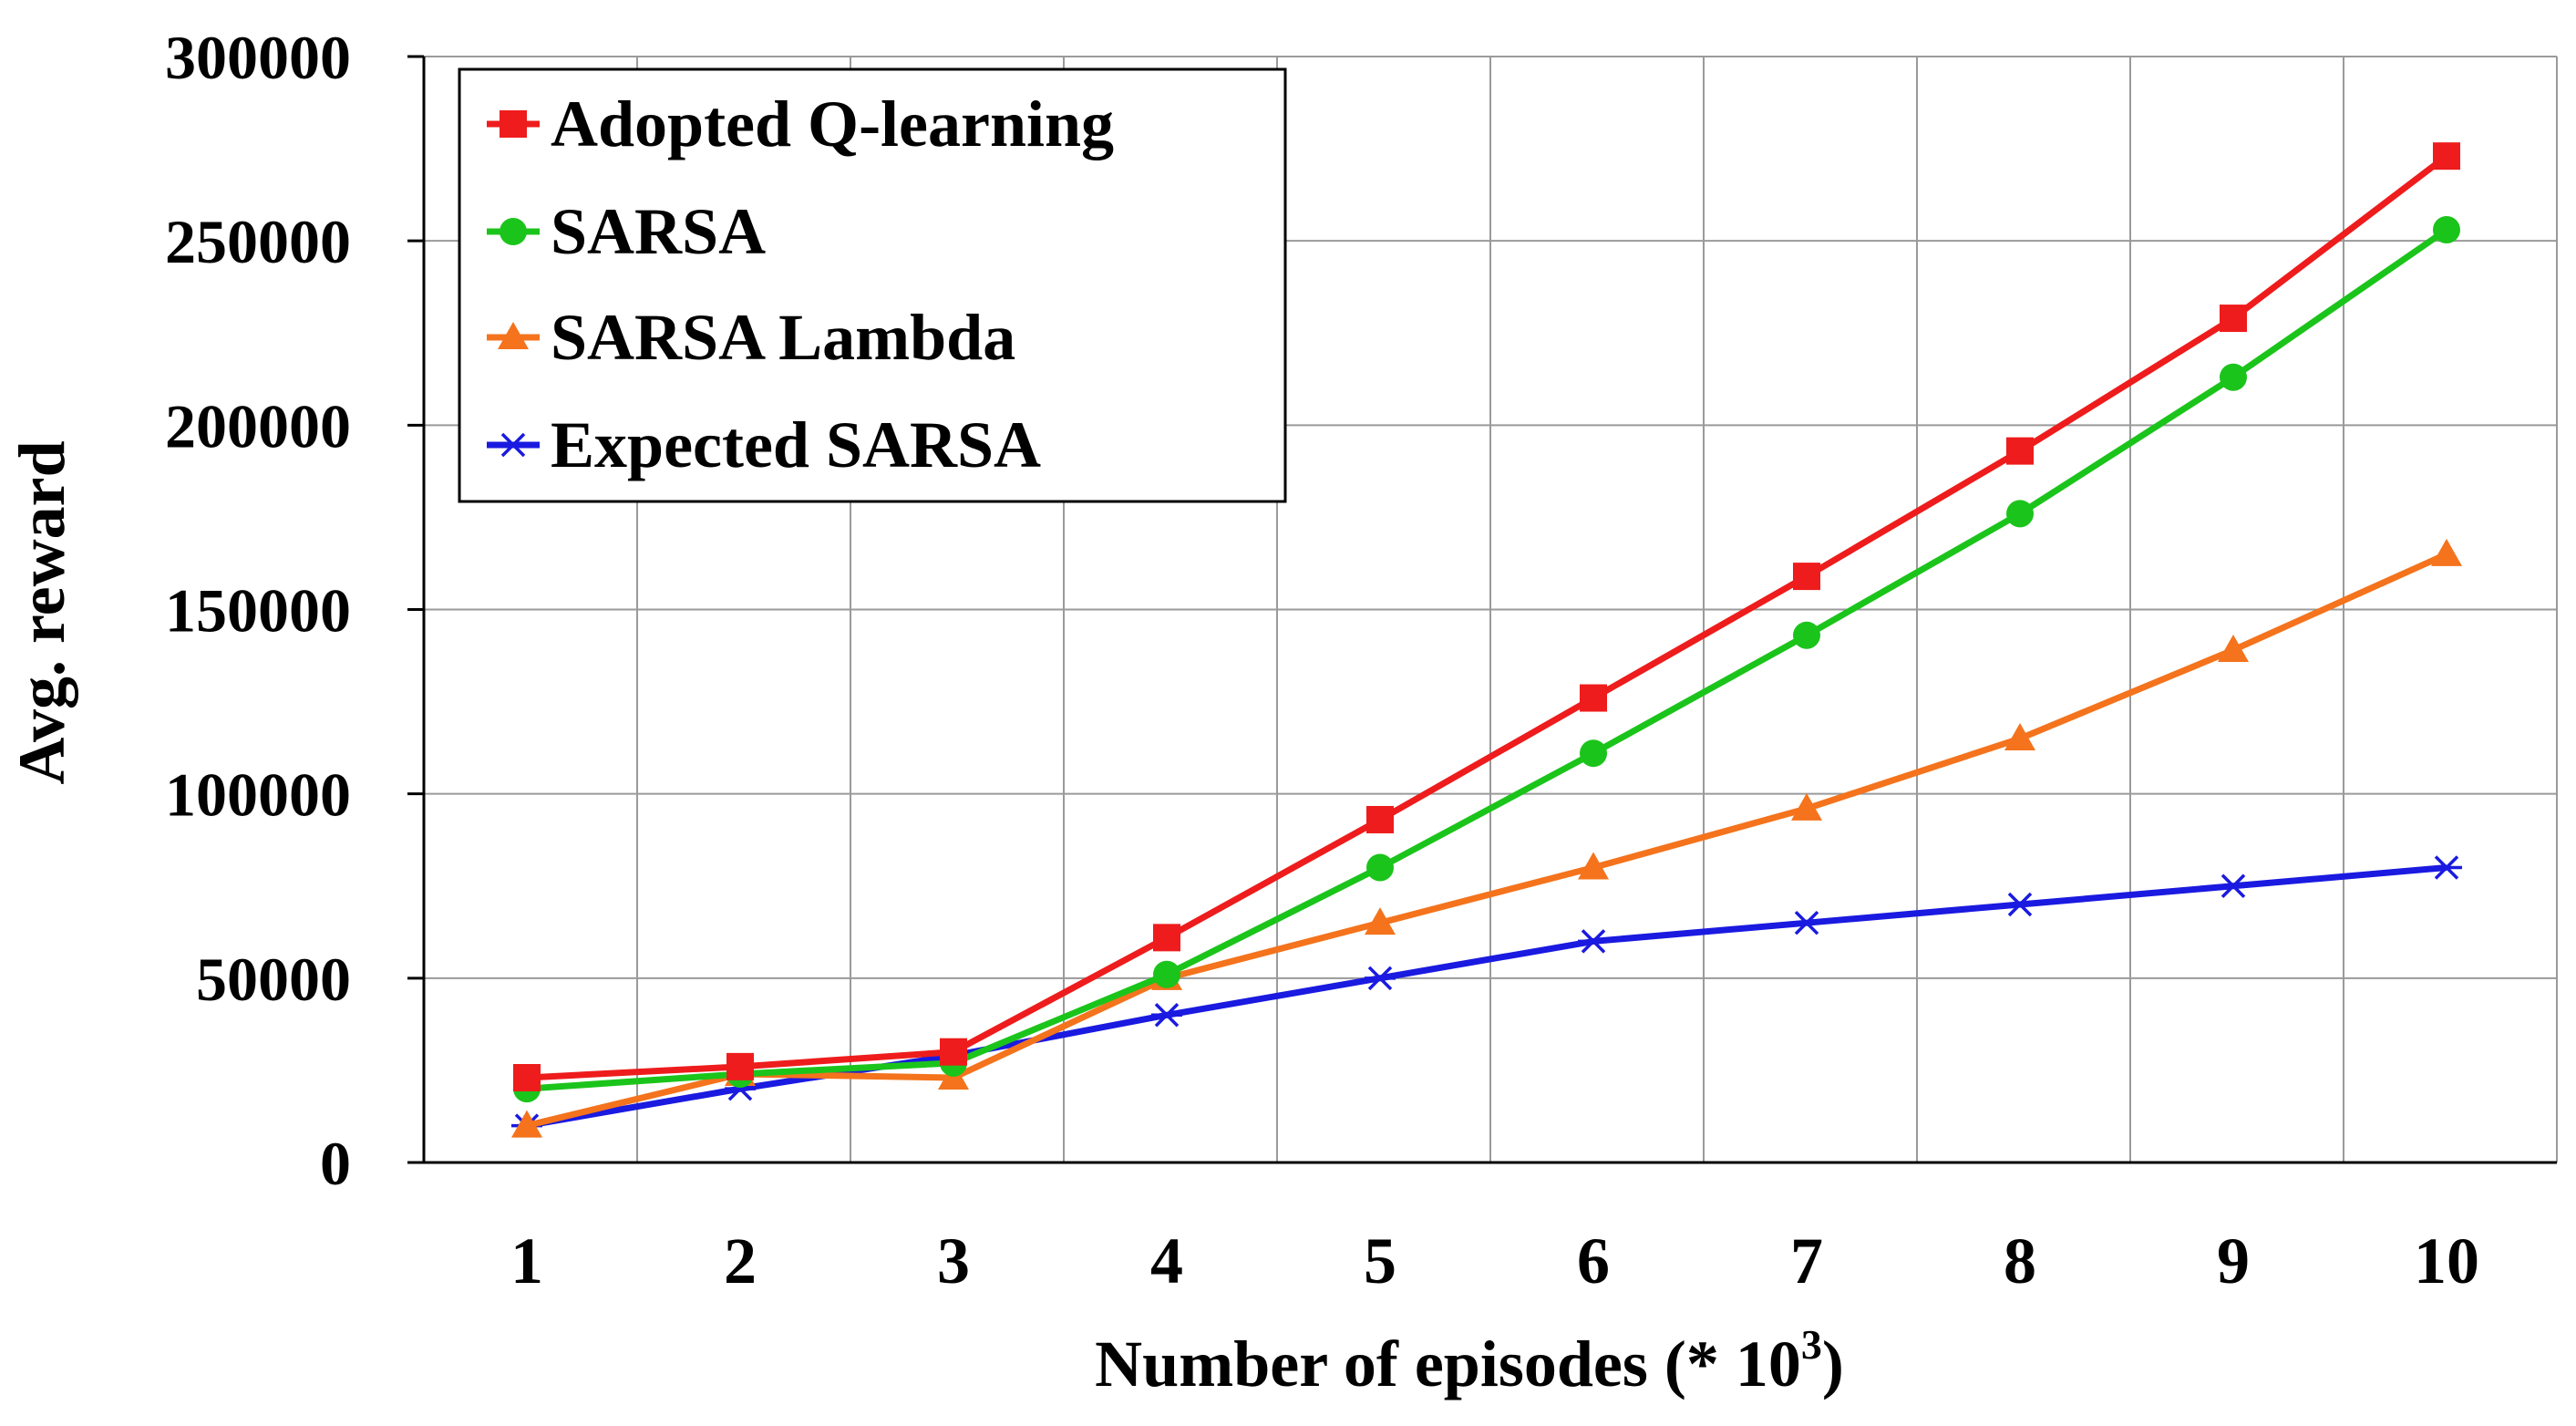 The image size is (2576, 1426). I want to click on legend-label-sarsa: SARSA, so click(658, 231).